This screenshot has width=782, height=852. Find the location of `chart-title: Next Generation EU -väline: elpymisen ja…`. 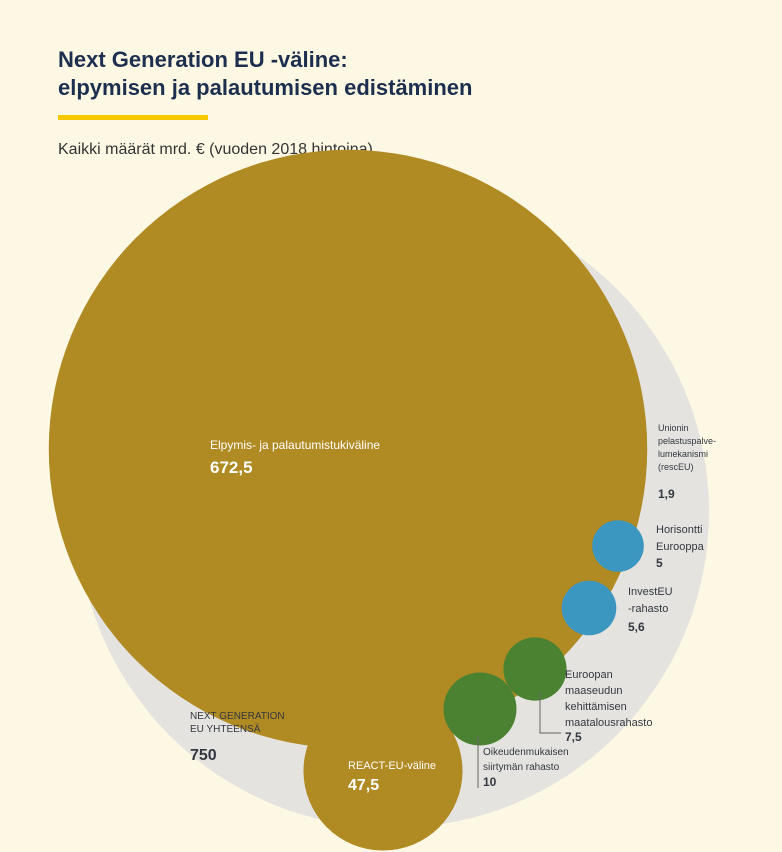

chart-title: Next Generation EU -väline: elpymisen ja… is located at coordinates (265, 74).